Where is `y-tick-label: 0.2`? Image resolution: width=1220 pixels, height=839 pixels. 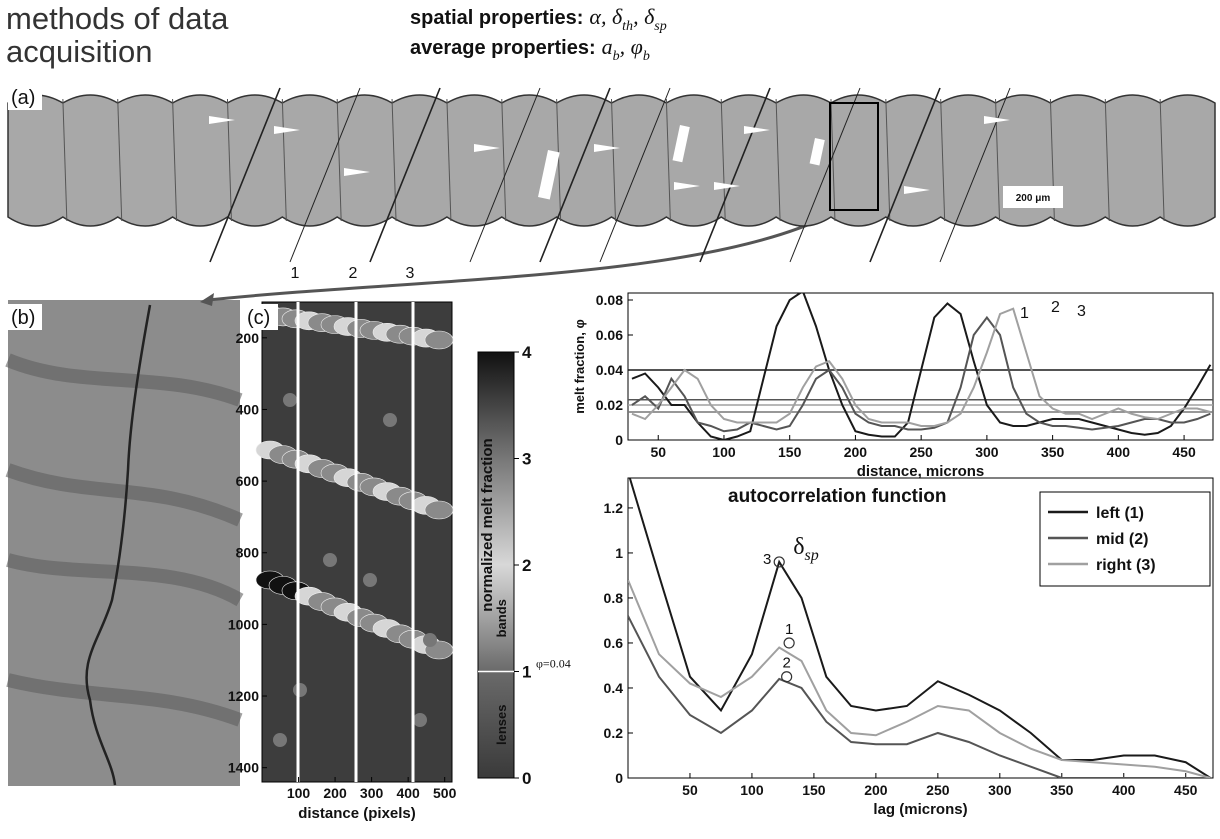
y-tick-label: 0.2 is located at coordinates (614, 733).